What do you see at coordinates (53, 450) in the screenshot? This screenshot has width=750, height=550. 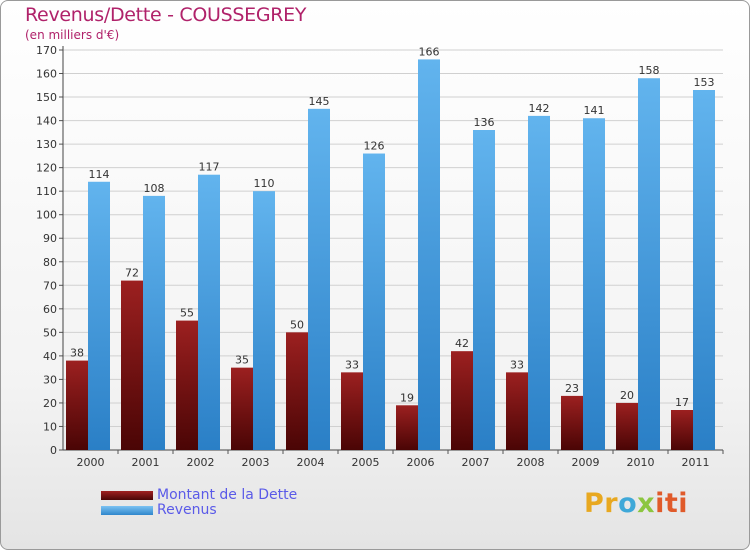 I see `y-tick-label: 0` at bounding box center [53, 450].